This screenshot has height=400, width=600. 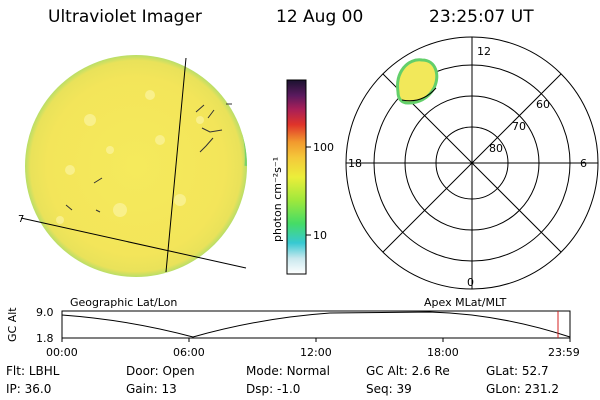 I want to click on lat-label-70: 70, so click(x=519, y=126).